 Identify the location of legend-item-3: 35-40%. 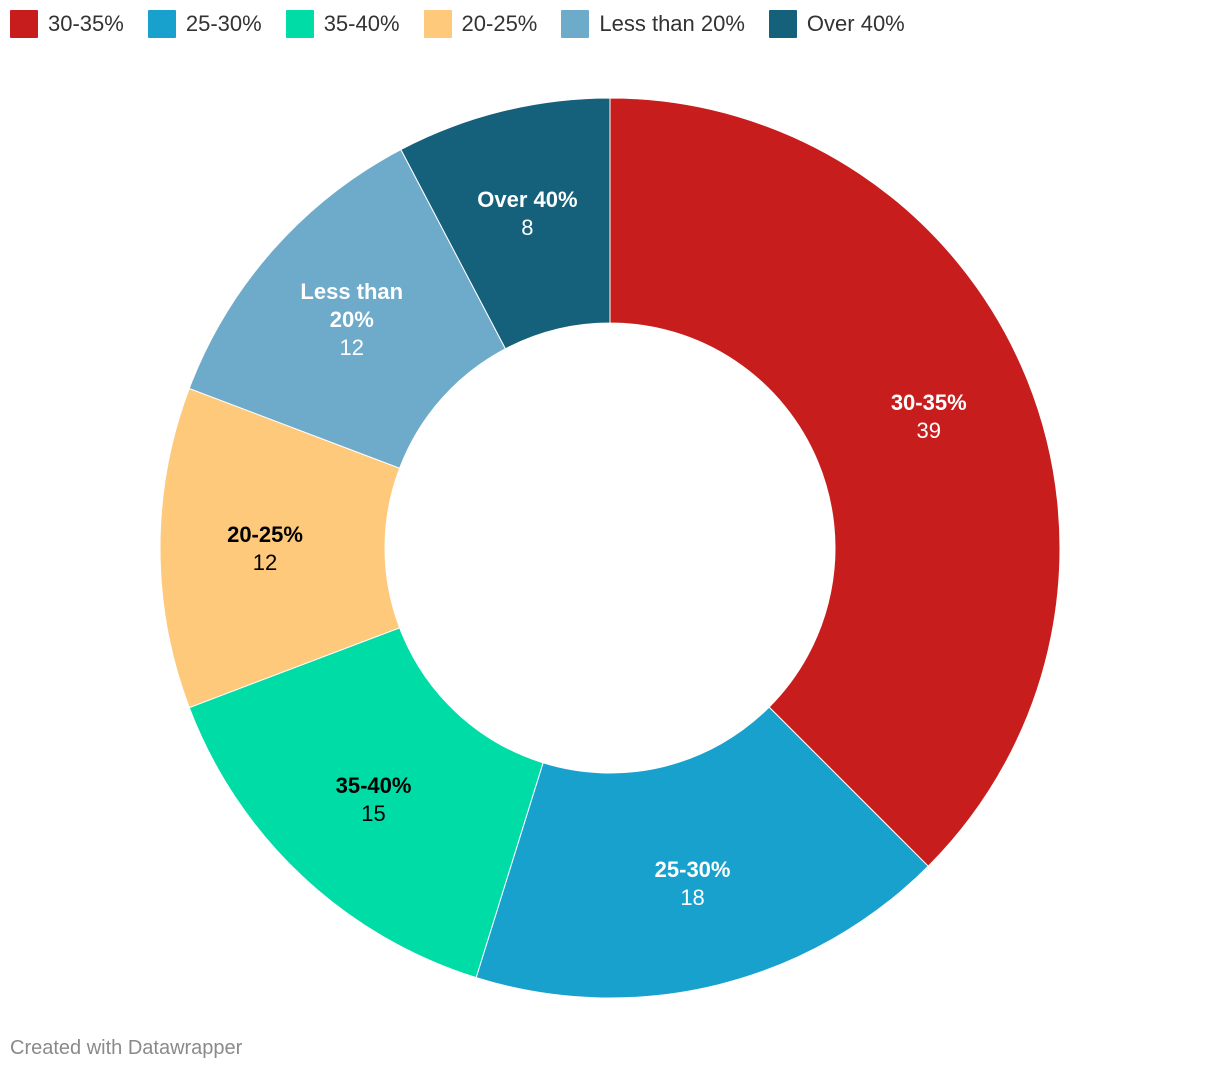
(342, 24).